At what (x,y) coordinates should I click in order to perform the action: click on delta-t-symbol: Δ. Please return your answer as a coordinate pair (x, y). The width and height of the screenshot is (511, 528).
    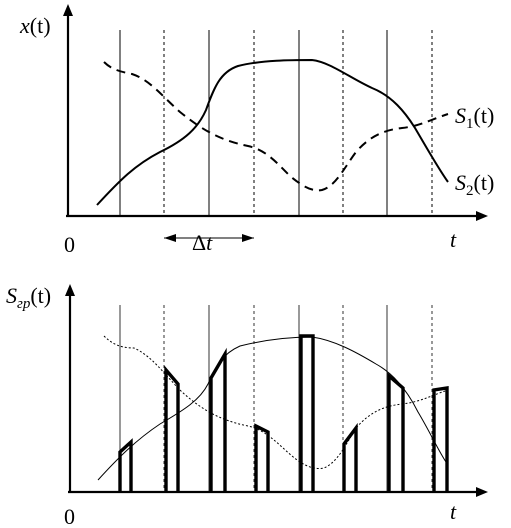
    Looking at the image, I should click on (199, 242).